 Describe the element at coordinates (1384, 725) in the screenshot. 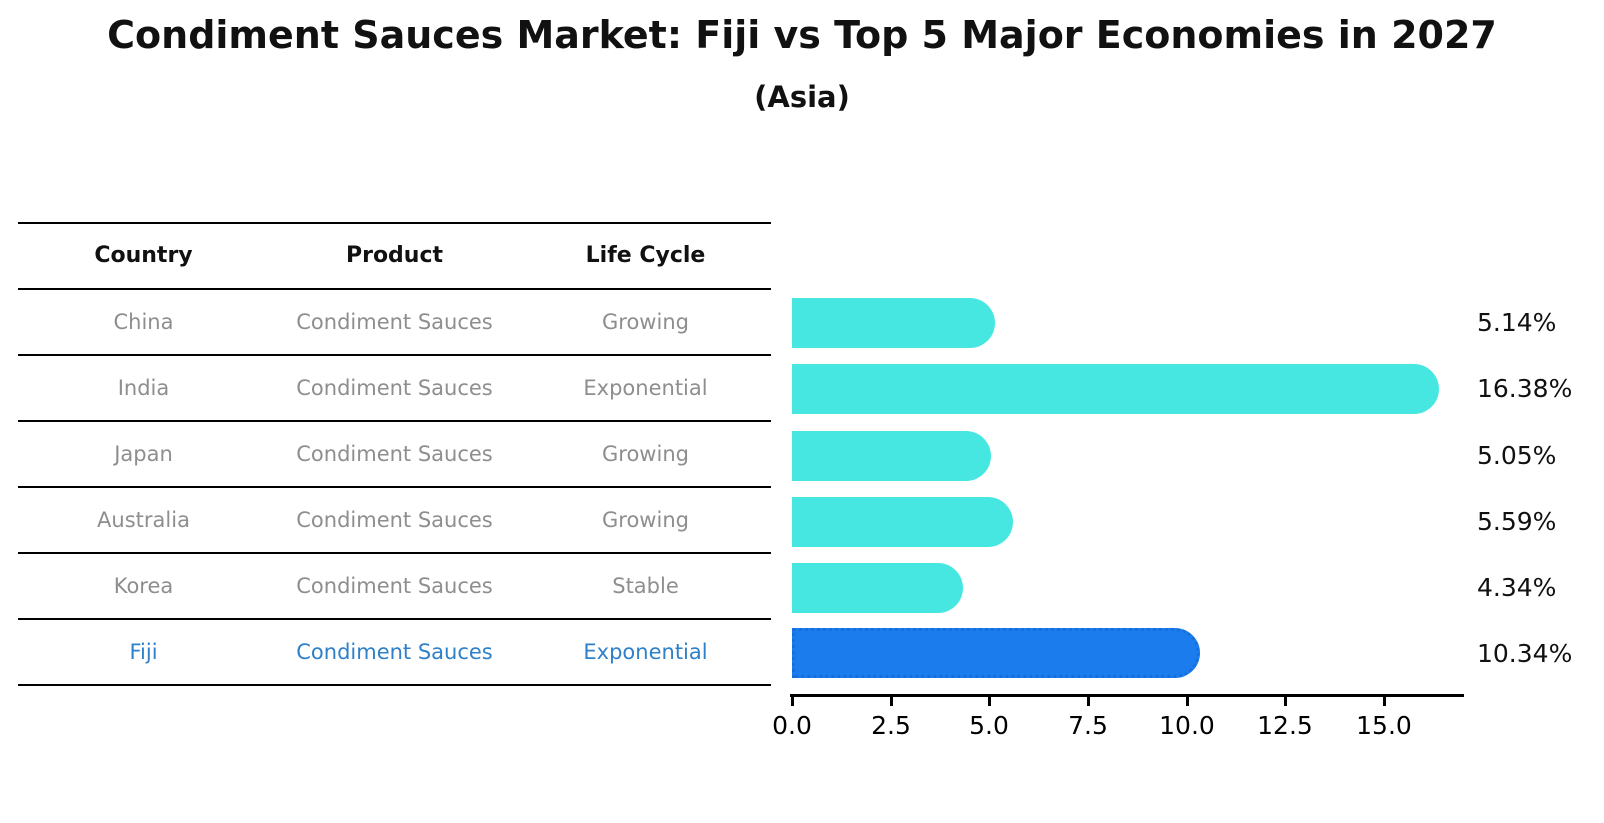

I see `x-tick-label: 15.0` at that location.